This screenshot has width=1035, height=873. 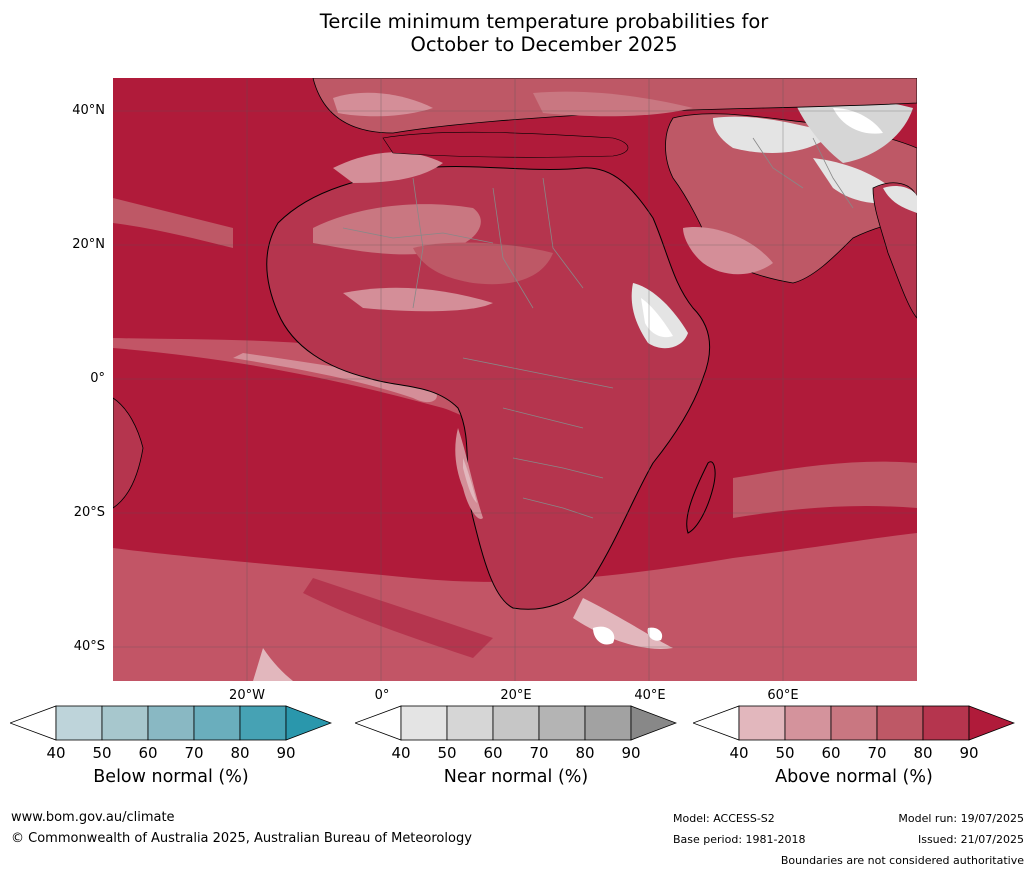 What do you see at coordinates (516, 695) in the screenshot?
I see `lon-label-20e: 20°E` at bounding box center [516, 695].